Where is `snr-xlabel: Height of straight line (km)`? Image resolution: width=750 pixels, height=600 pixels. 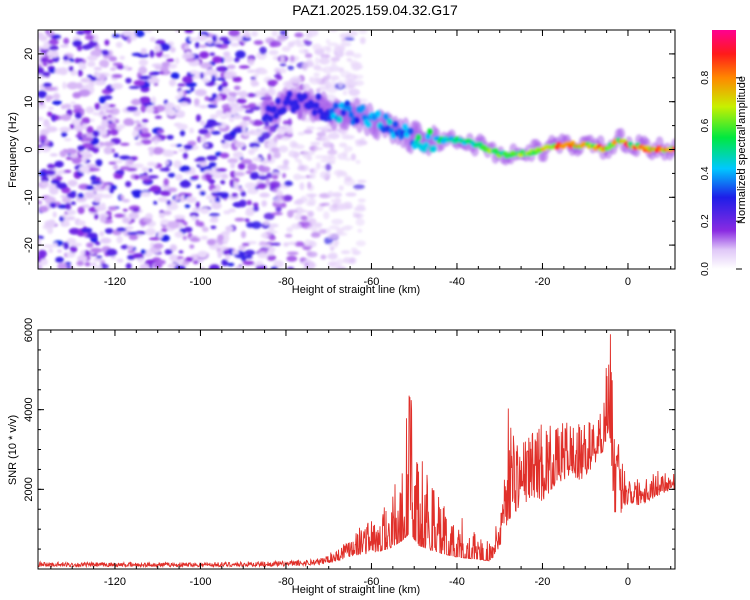
snr-xlabel: Height of straight line (km) is located at coordinates (356, 590).